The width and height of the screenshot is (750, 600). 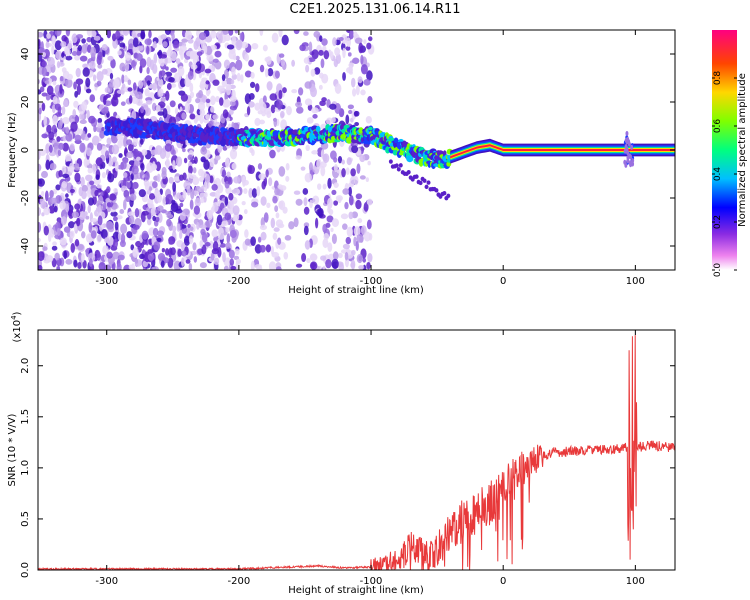 What do you see at coordinates (742, 150) in the screenshot?
I see `colorbar-label: Normalized spectral amplitude` at bounding box center [742, 150].